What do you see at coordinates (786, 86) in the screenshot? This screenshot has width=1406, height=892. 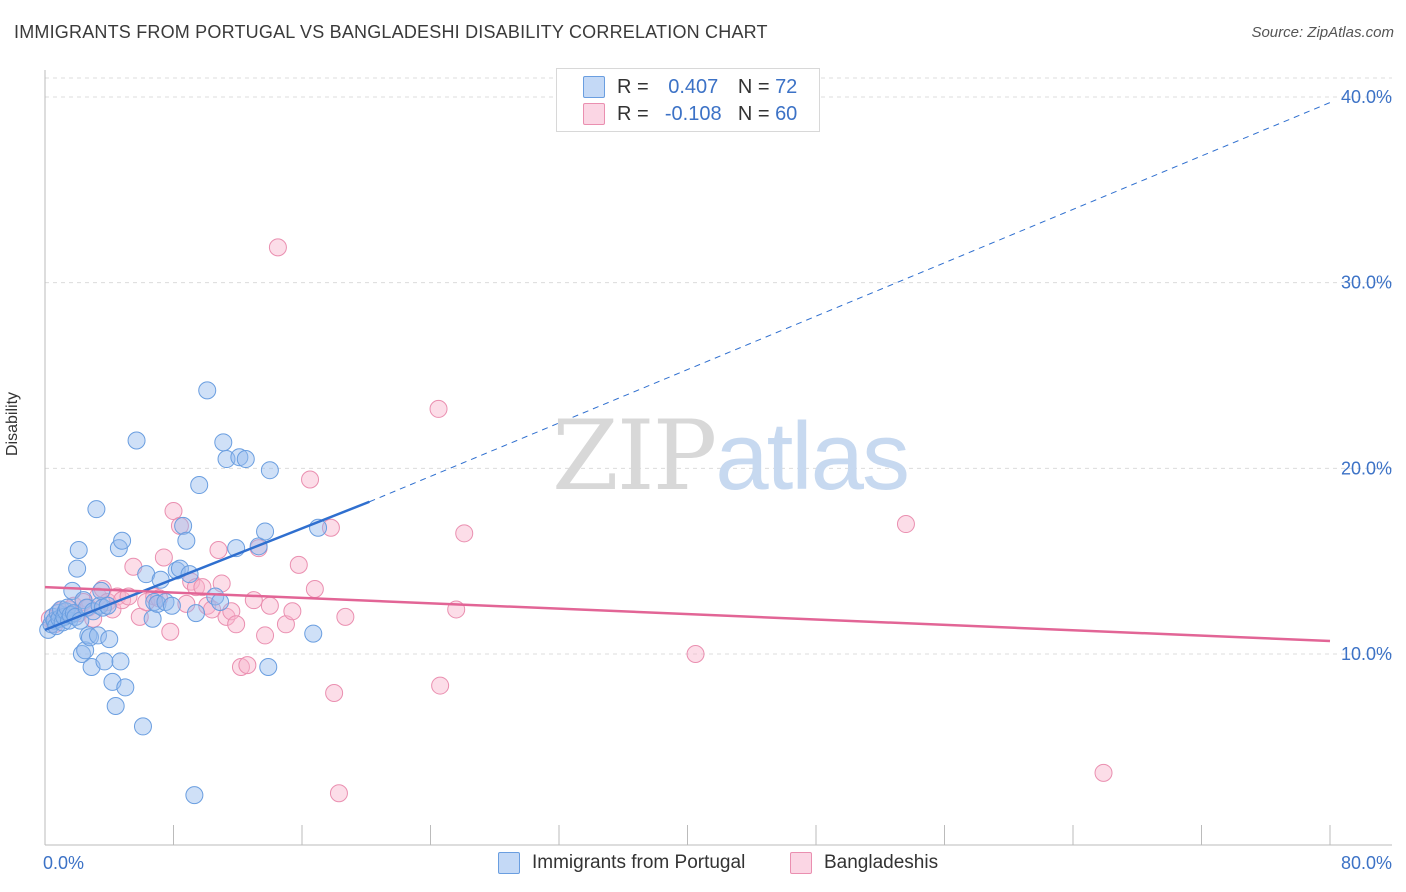 I see `n-value: 72` at bounding box center [786, 86].